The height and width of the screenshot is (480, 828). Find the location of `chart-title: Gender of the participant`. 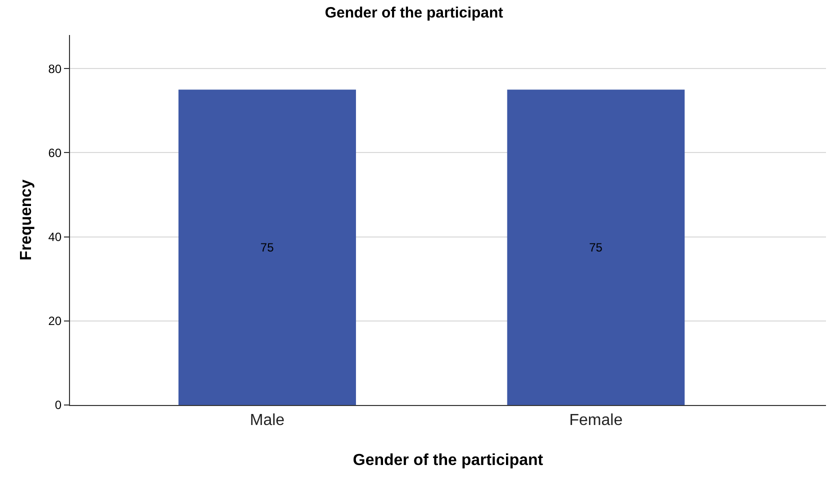

chart-title: Gender of the participant is located at coordinates (414, 13).